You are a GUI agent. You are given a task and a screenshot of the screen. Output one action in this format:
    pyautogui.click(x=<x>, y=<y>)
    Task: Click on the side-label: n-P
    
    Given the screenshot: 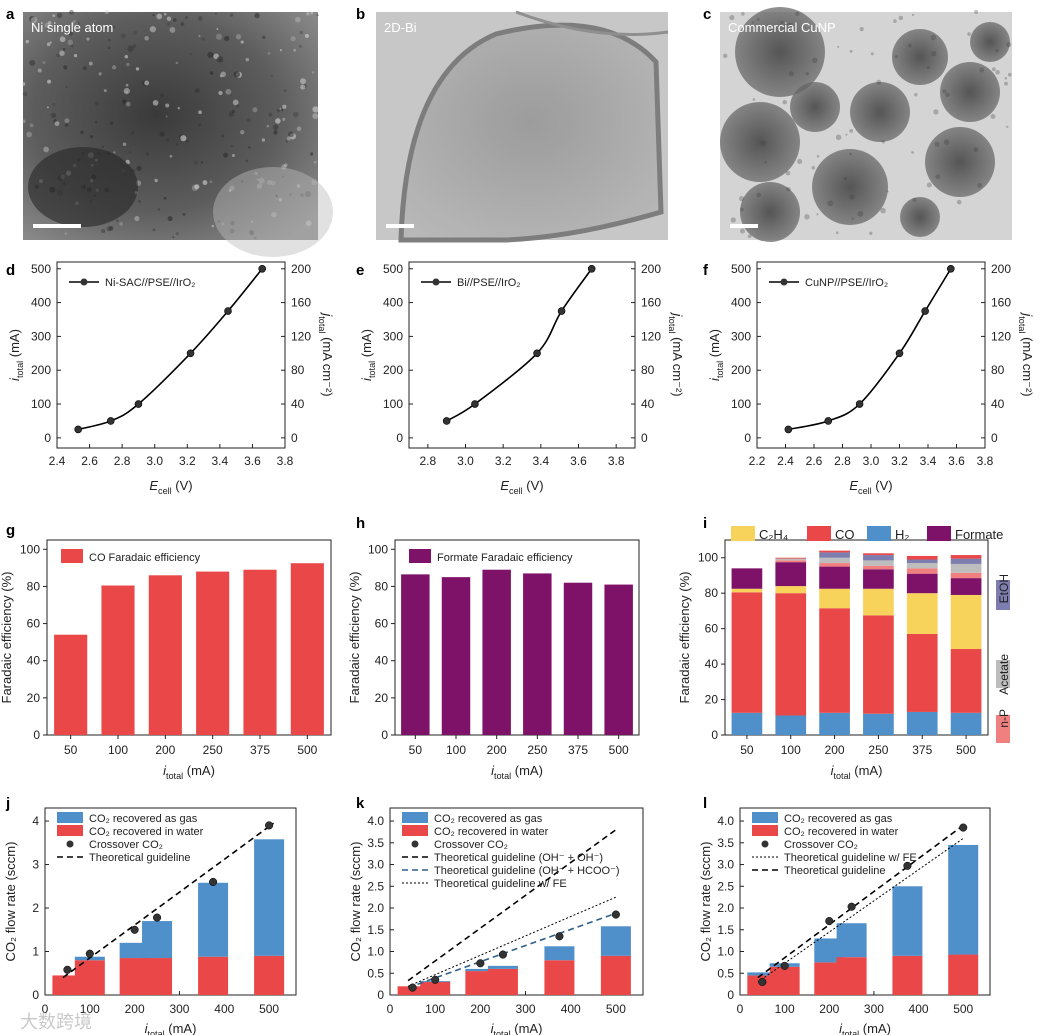 What is the action you would take?
    pyautogui.click(x=1004, y=718)
    